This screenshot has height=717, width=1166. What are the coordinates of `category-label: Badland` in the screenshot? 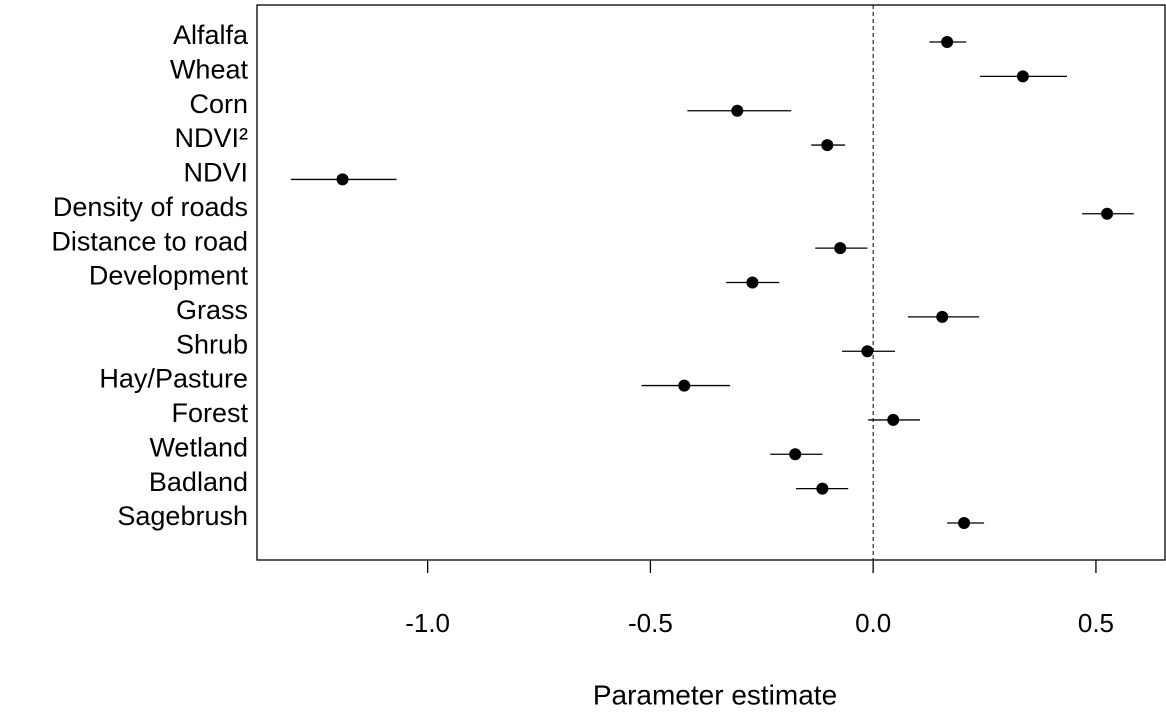 It's located at (198, 482).